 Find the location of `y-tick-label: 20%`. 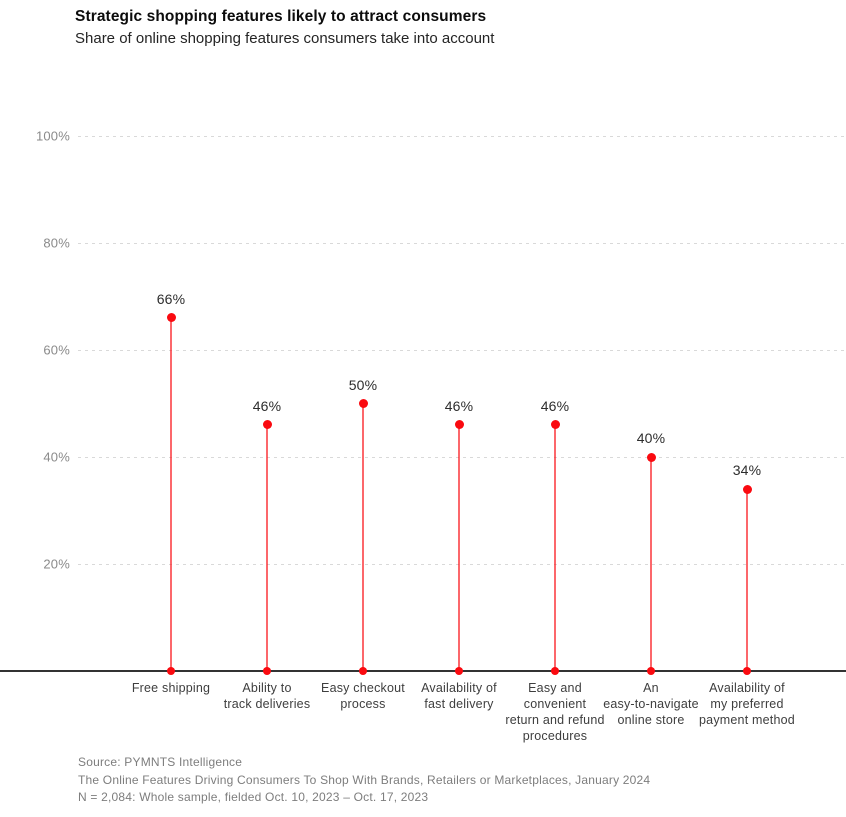

y-tick-label: 20% is located at coordinates (56, 564).